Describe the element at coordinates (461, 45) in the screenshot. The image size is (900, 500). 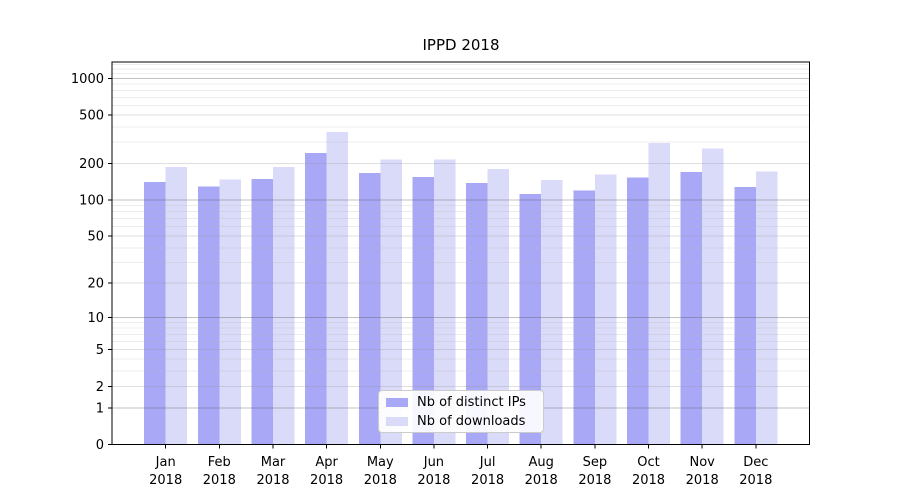
I see `chart-title: IPPD 2018` at that location.